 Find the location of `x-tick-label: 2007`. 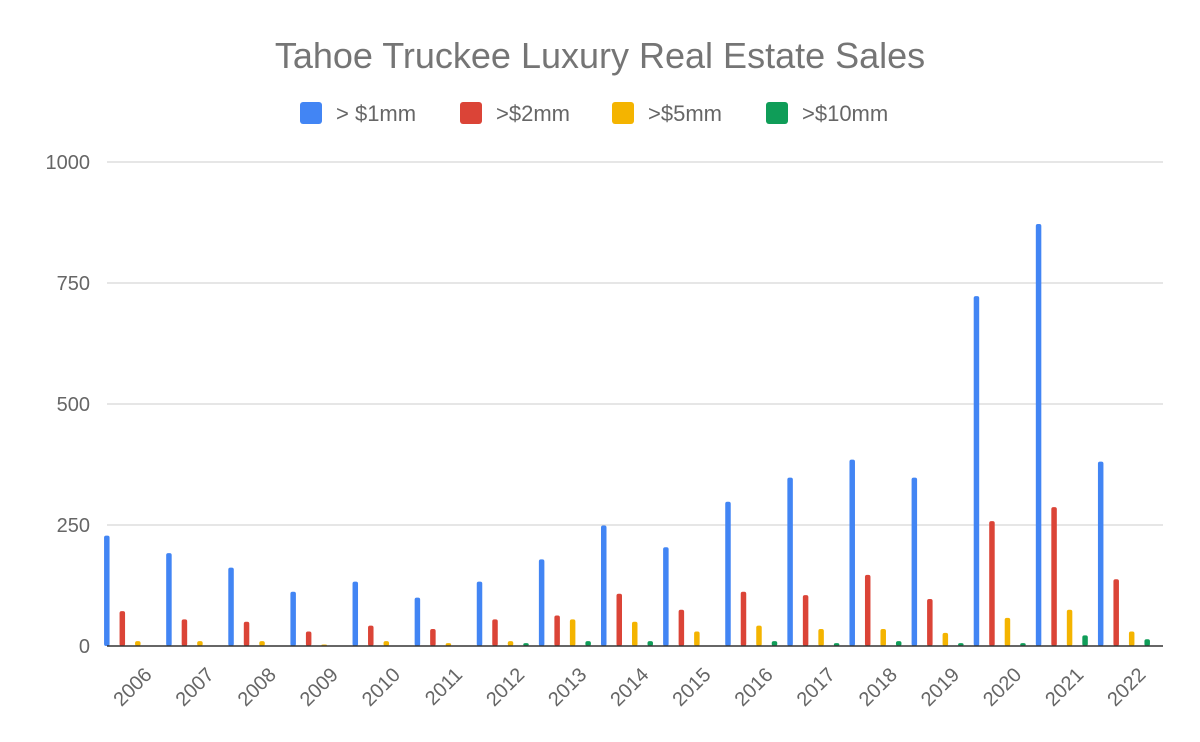

x-tick-label: 2007 is located at coordinates (195, 687).